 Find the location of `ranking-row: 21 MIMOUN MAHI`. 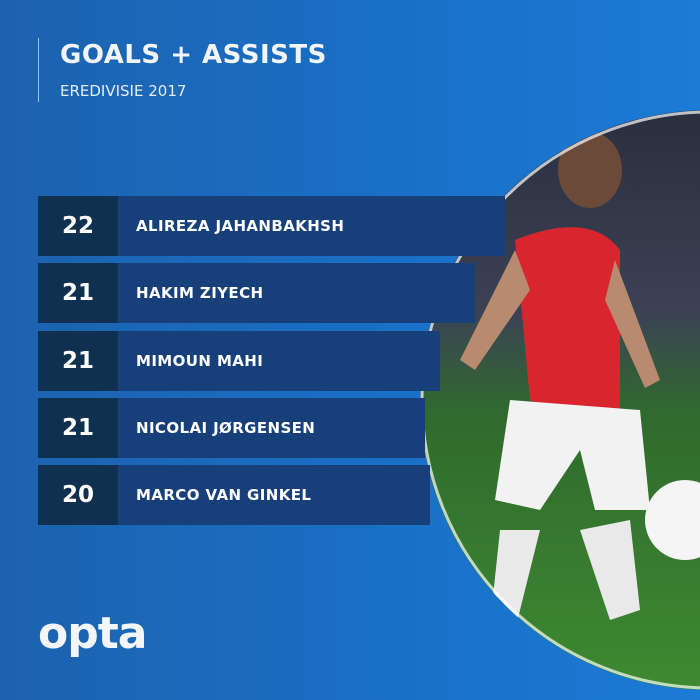

ranking-row: 21 MIMOUN MAHI is located at coordinates (239, 361).